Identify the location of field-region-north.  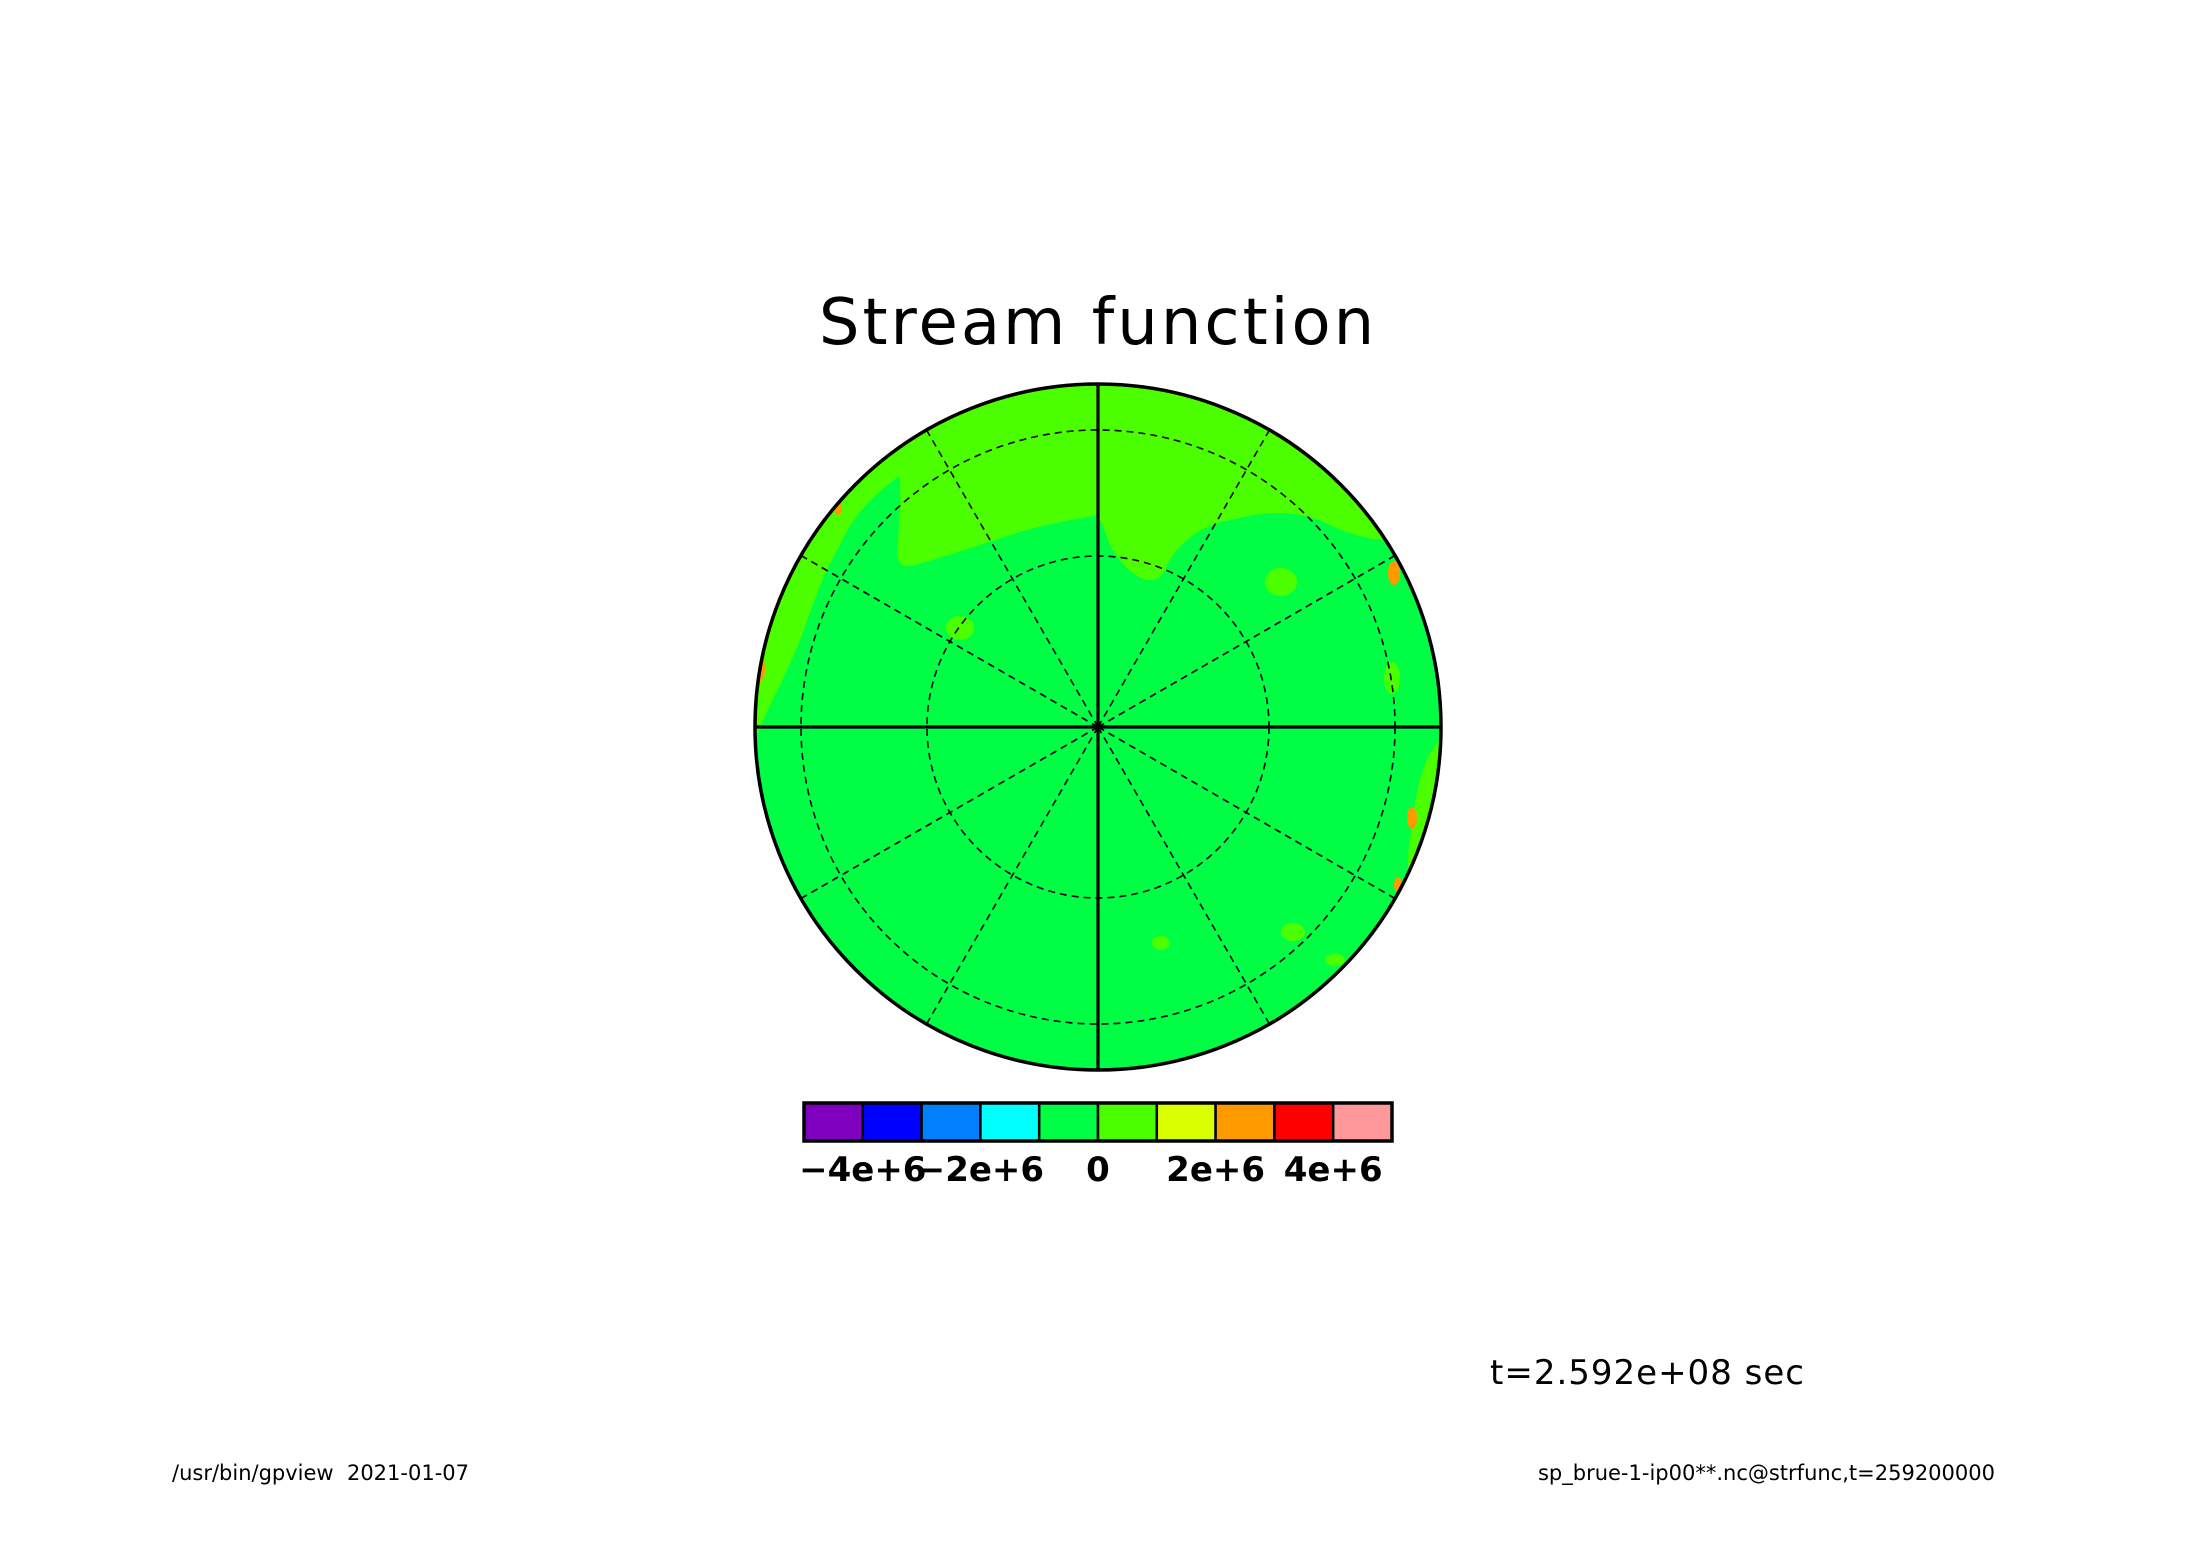
(994, 475).